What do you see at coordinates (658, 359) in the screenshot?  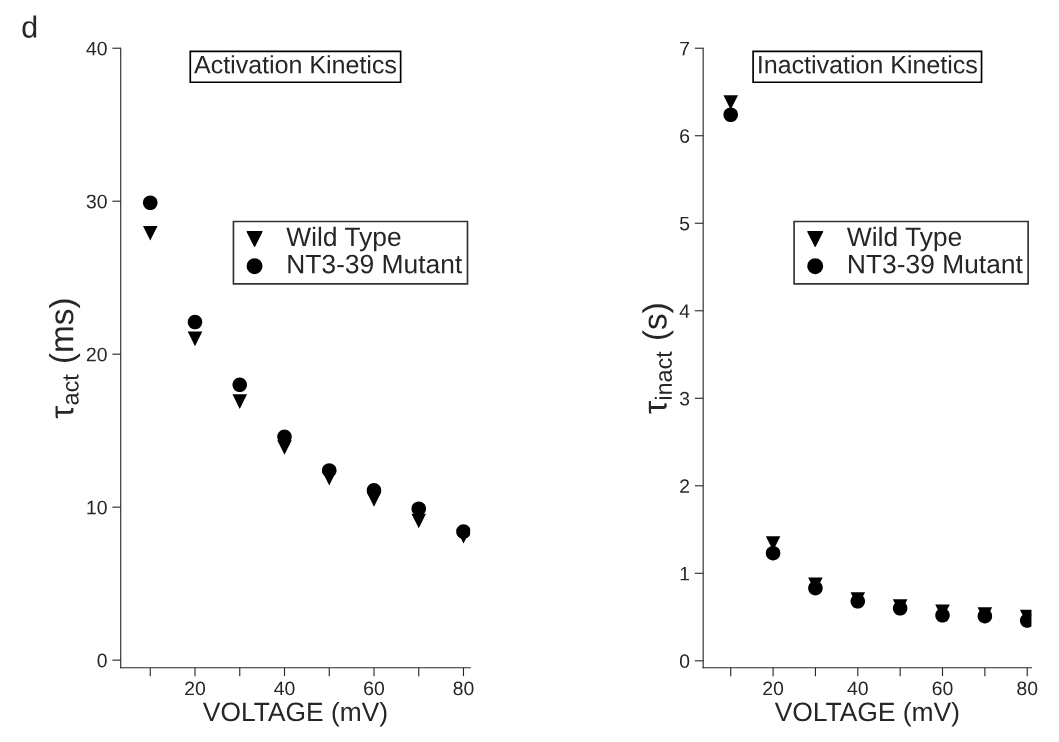 I see `y-axis-title: τ$_{inact}$ (s)` at bounding box center [658, 359].